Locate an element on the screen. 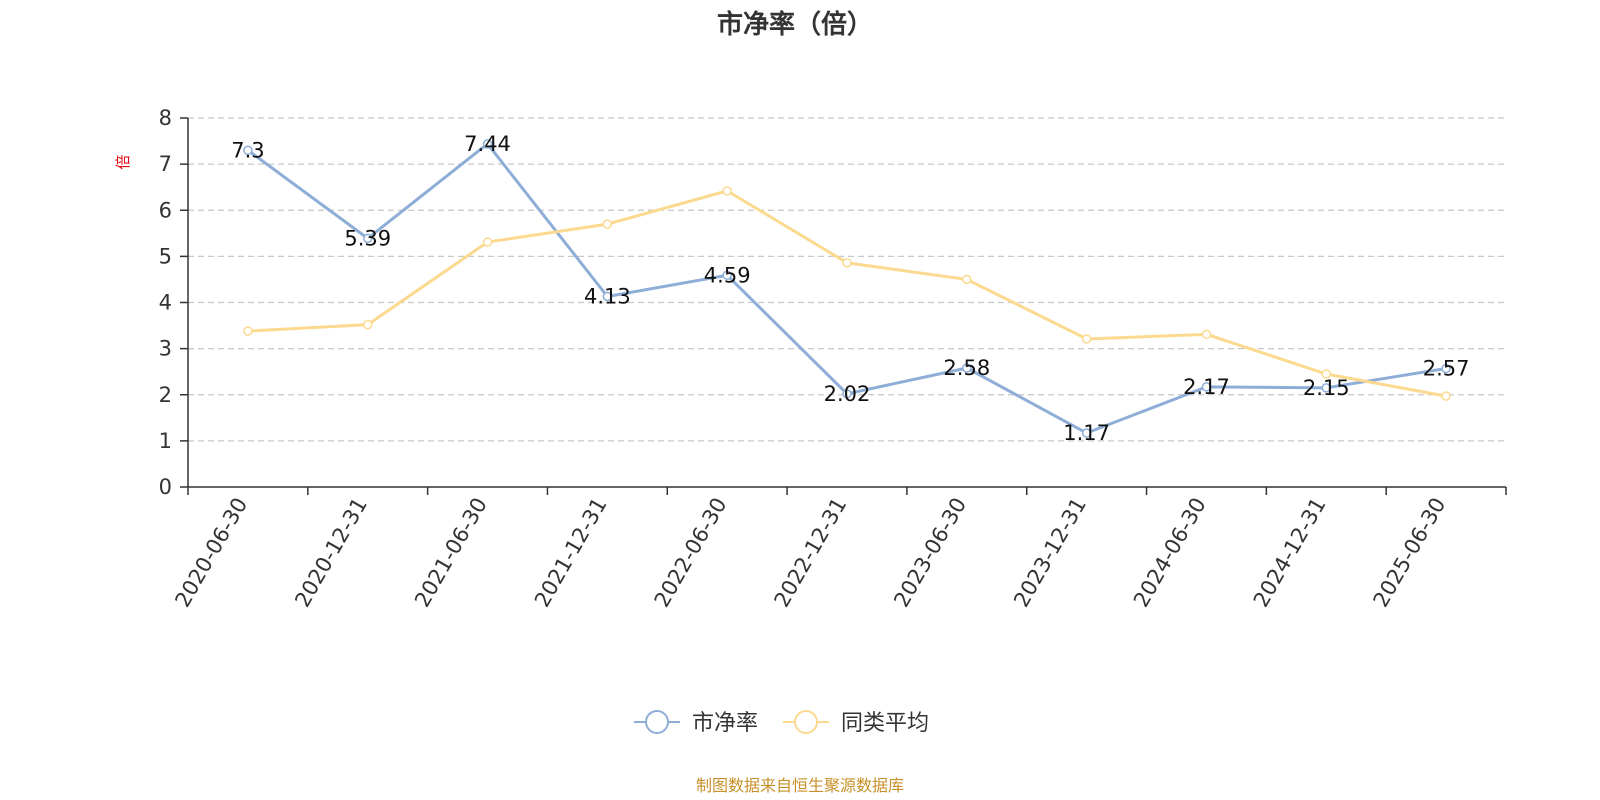 The width and height of the screenshot is (1600, 800). y-tick-label: 0 is located at coordinates (165, 487).